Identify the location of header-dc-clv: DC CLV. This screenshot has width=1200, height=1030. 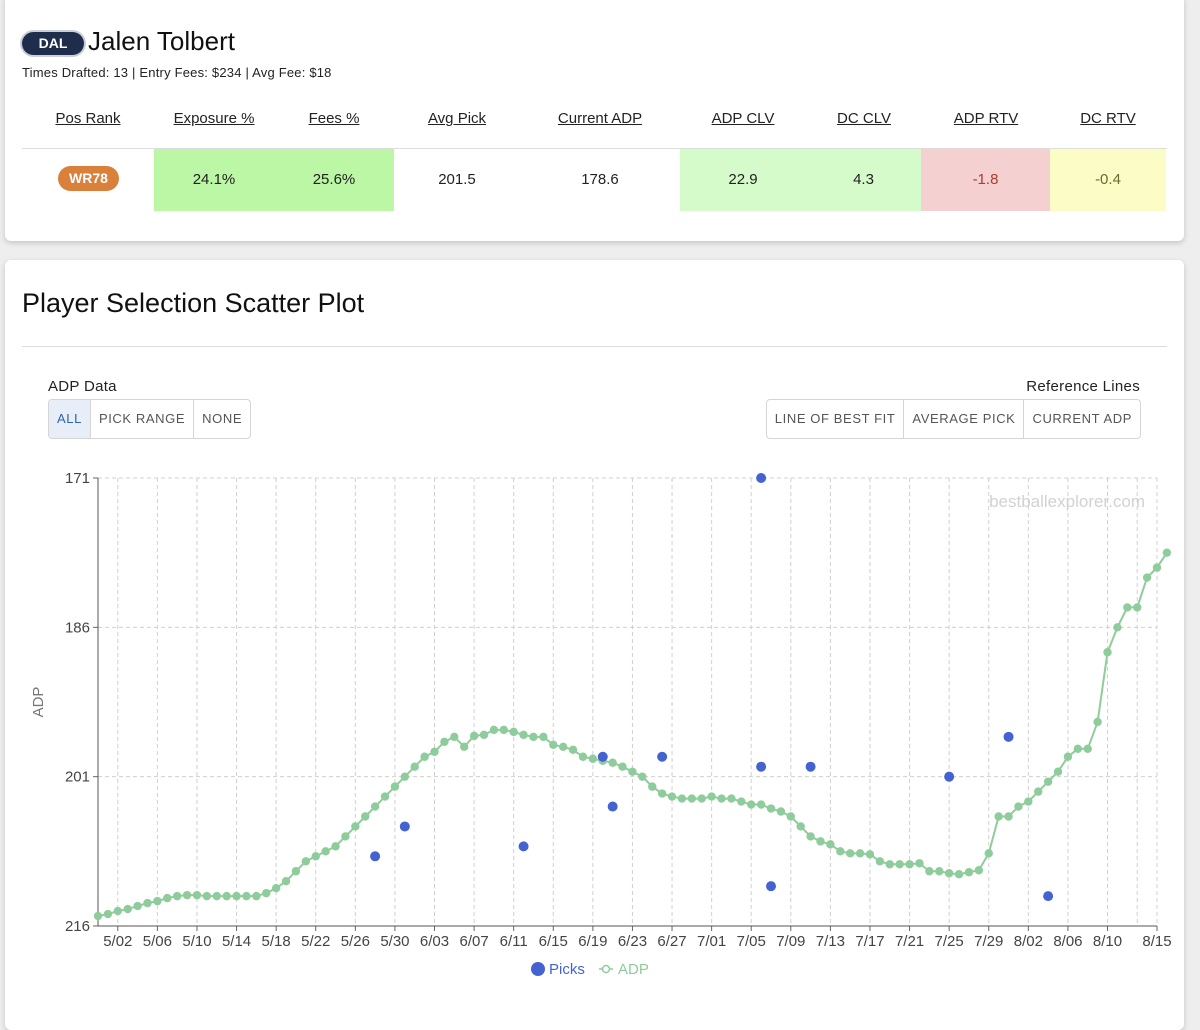
(864, 118).